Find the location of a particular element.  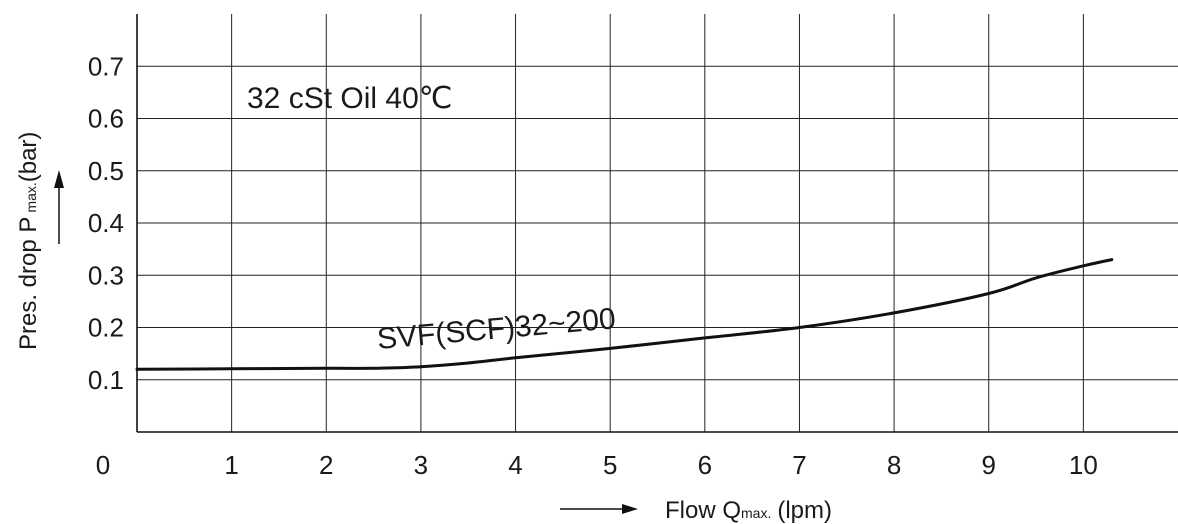

x-tick-label: 4 is located at coordinates (515, 465).